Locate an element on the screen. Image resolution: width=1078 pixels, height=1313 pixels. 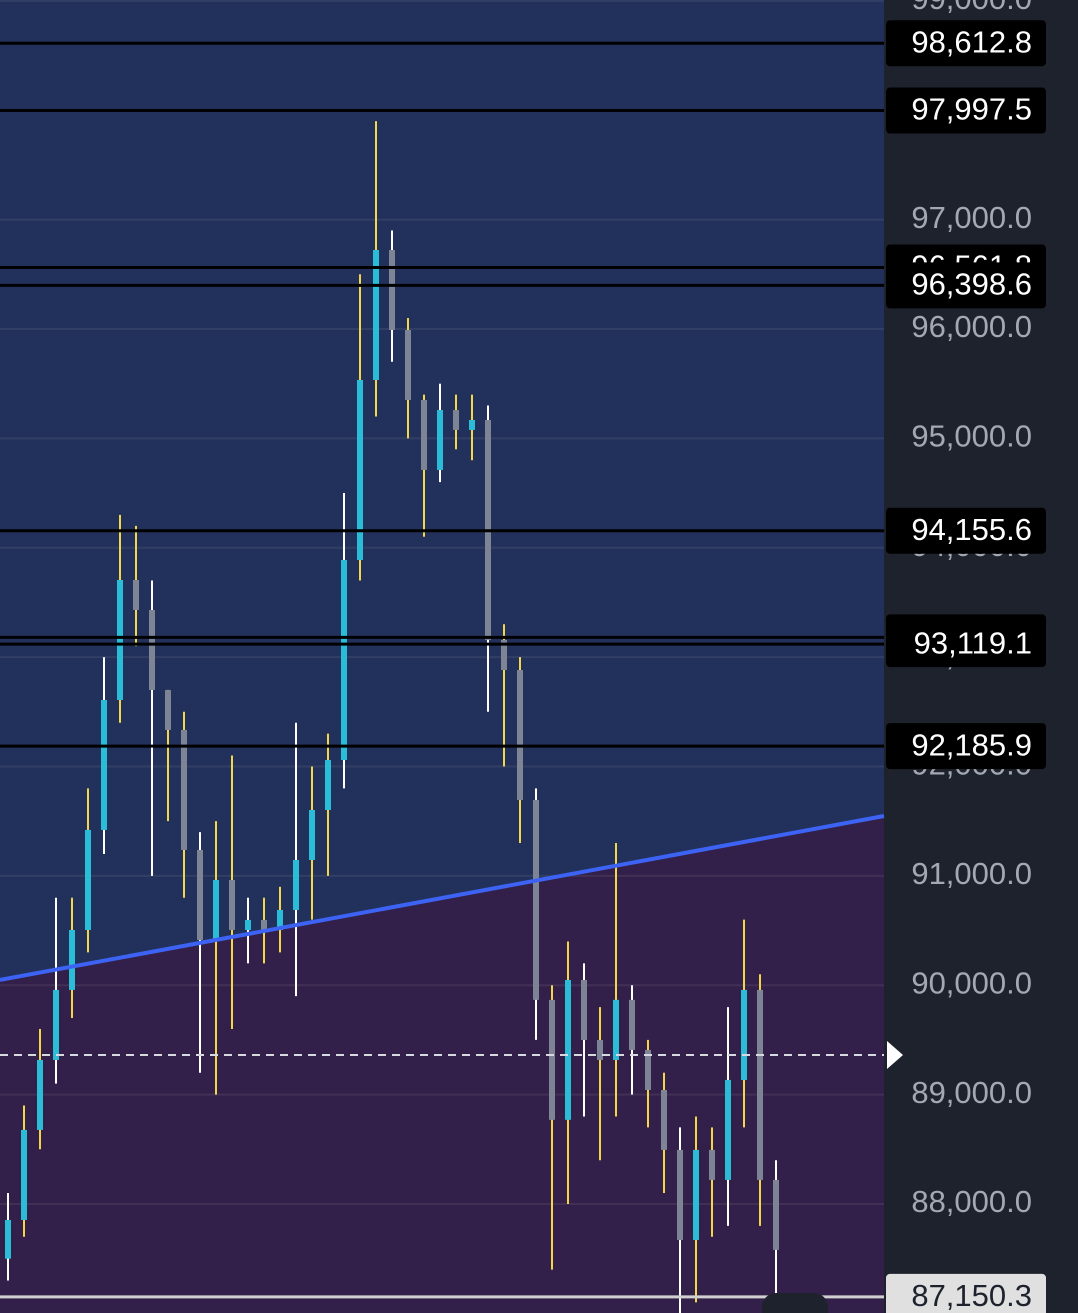
price-tag-label: 93,119.1 is located at coordinates (973, 642).